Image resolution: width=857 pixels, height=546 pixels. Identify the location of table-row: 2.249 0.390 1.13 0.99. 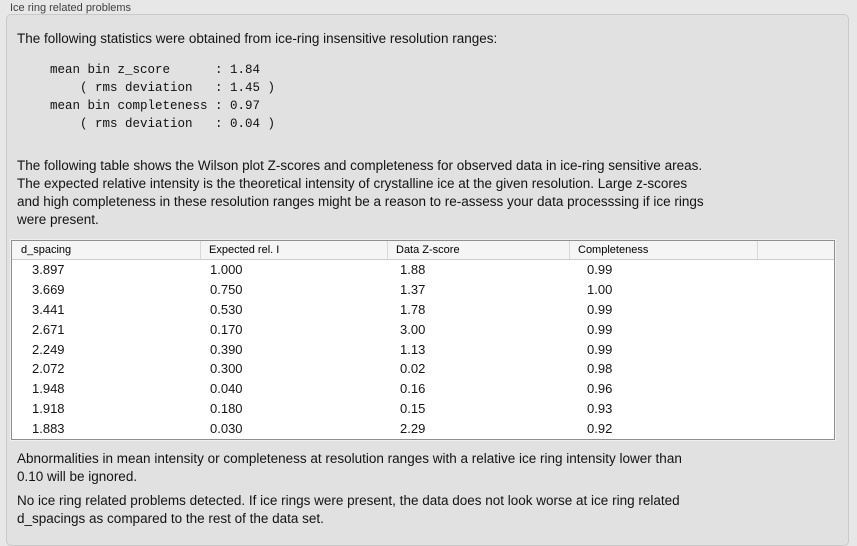
(423, 350).